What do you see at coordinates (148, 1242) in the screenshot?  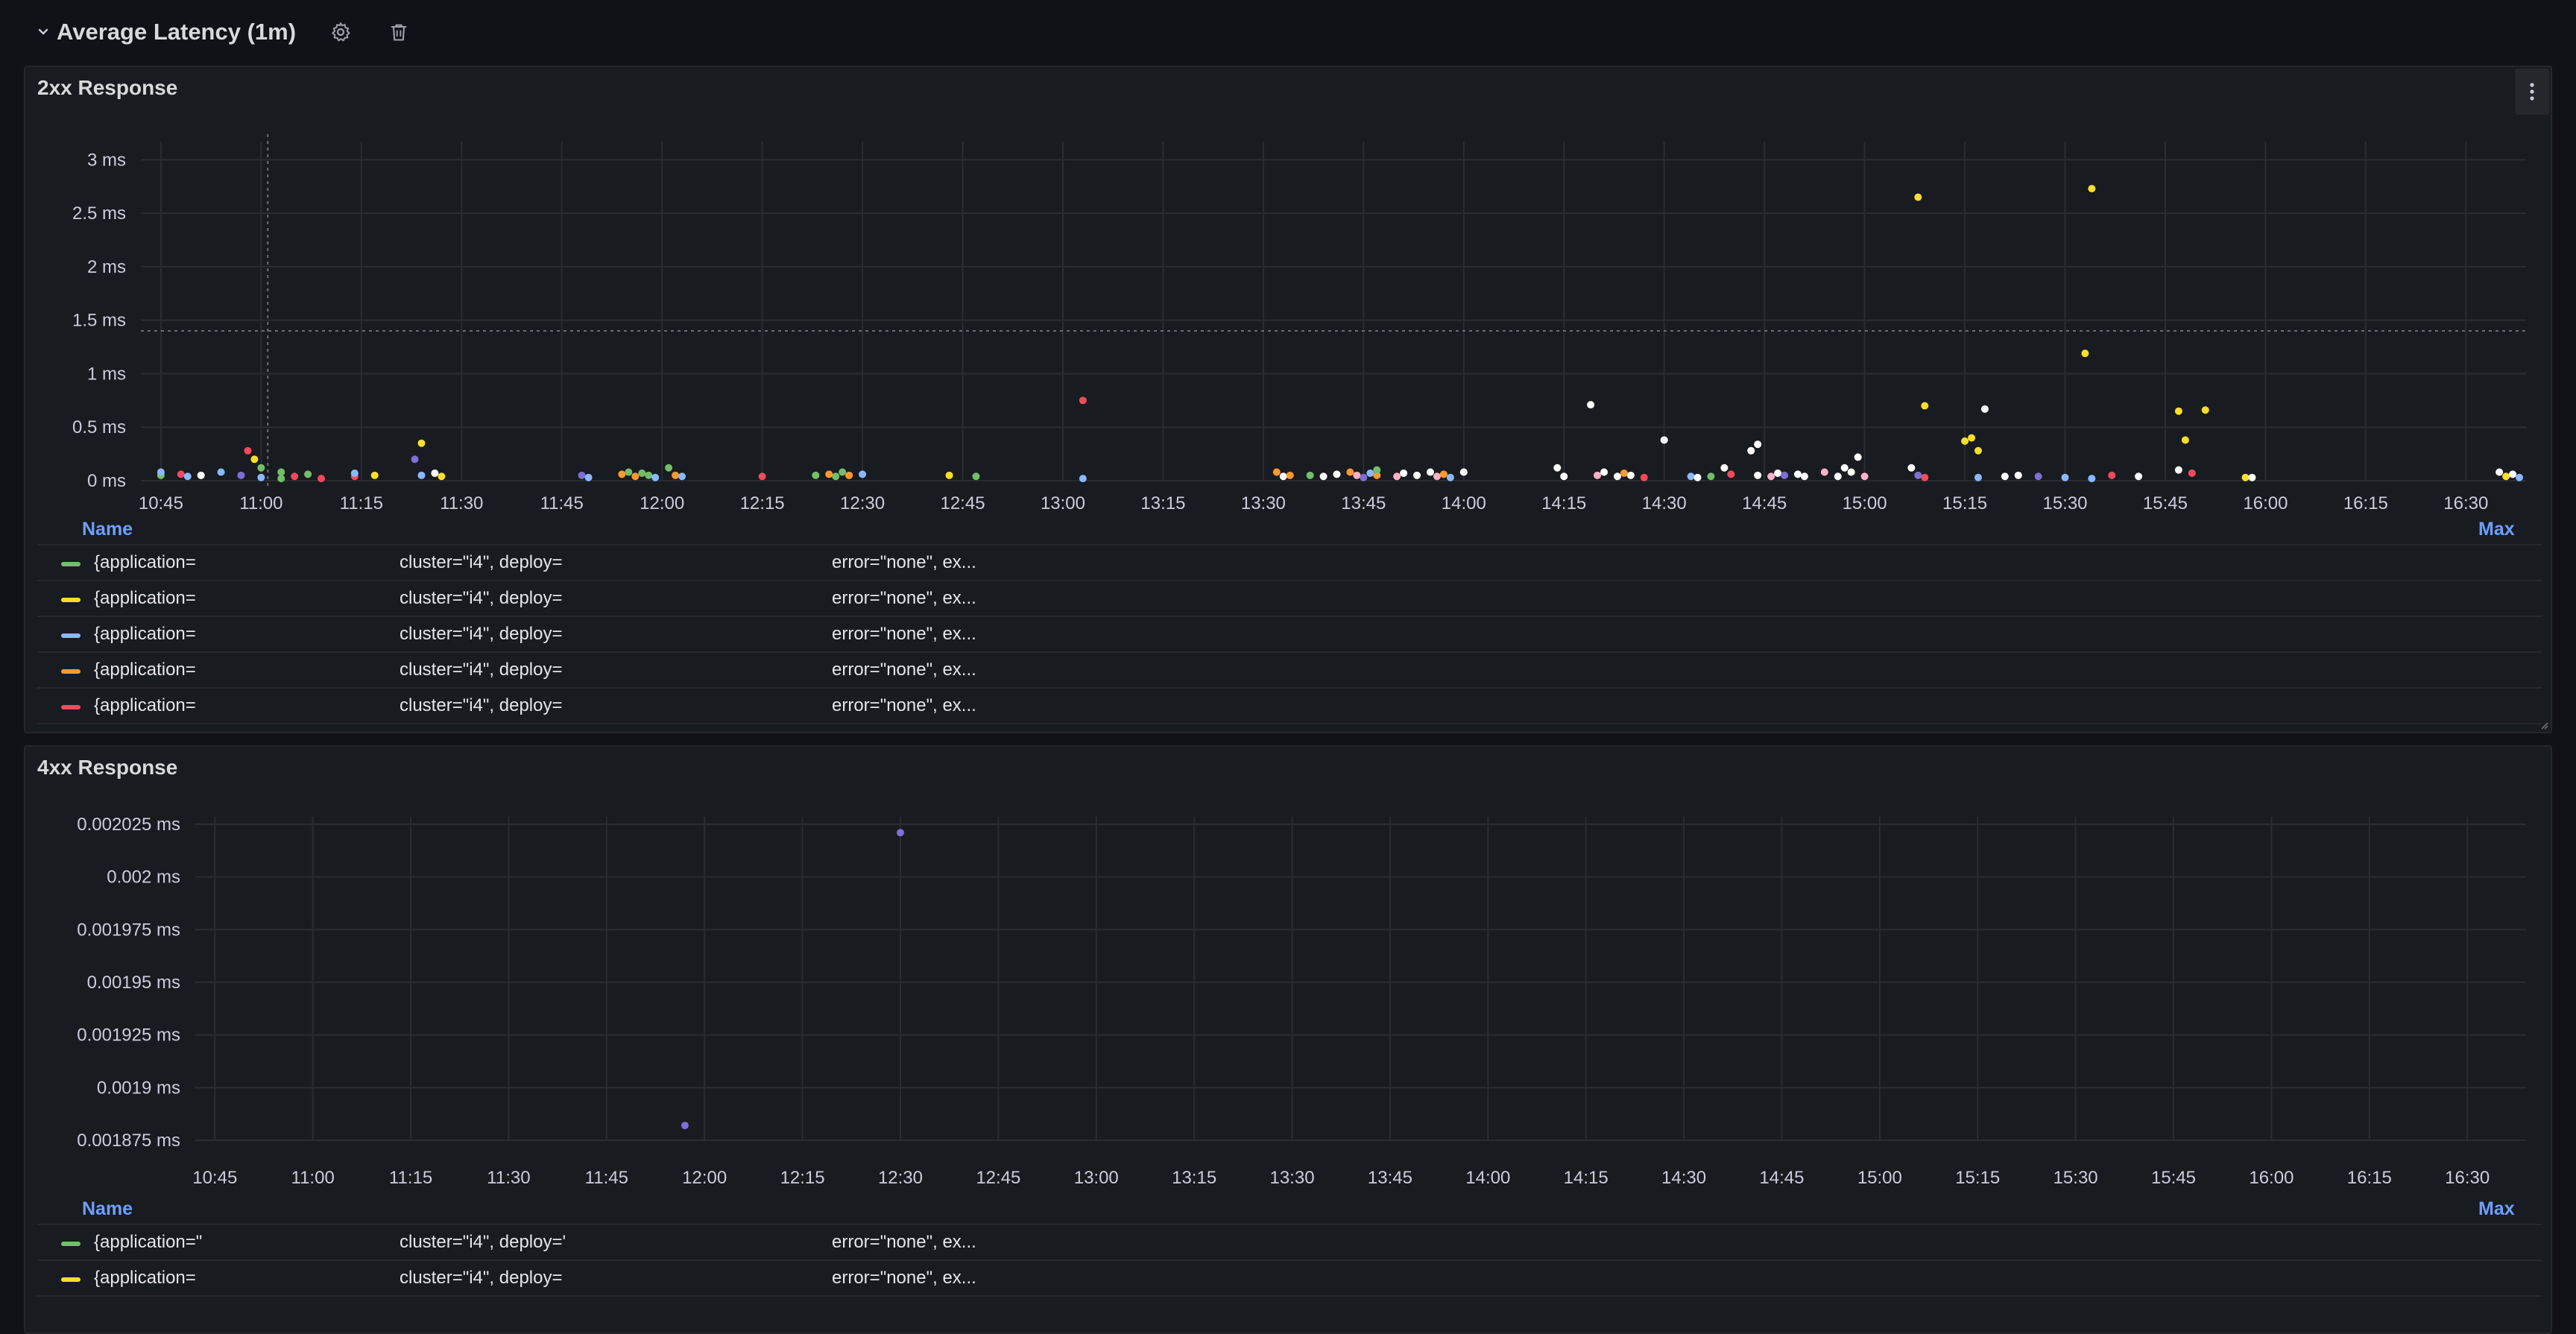 I see `legend-label-part: {application="` at bounding box center [148, 1242].